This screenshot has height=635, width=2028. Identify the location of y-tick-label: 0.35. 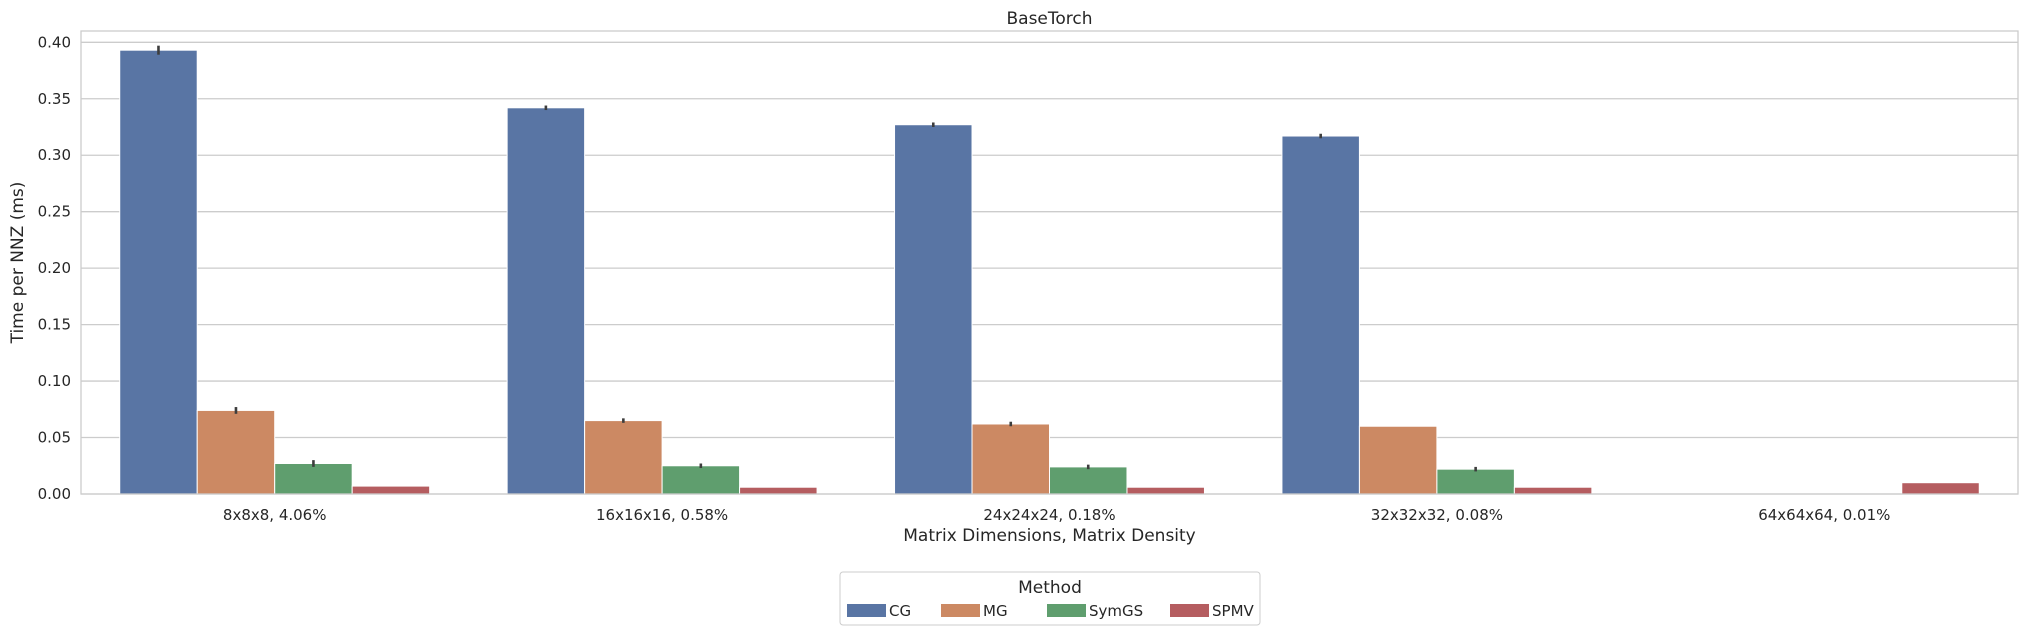
(54, 99).